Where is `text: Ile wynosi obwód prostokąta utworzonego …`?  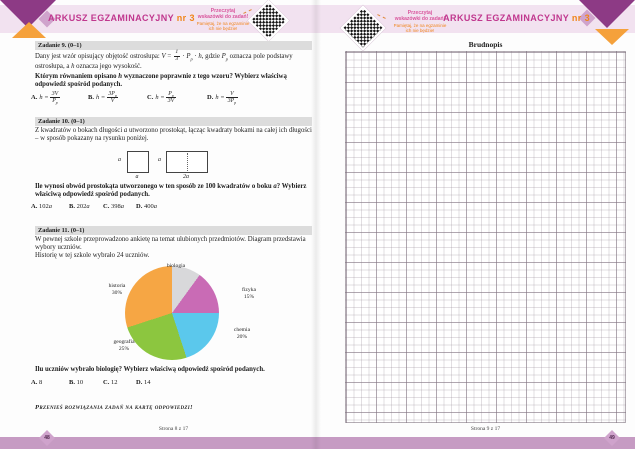
text: Ile wynosi obwód prostokąta utworzonego … is located at coordinates (154, 186).